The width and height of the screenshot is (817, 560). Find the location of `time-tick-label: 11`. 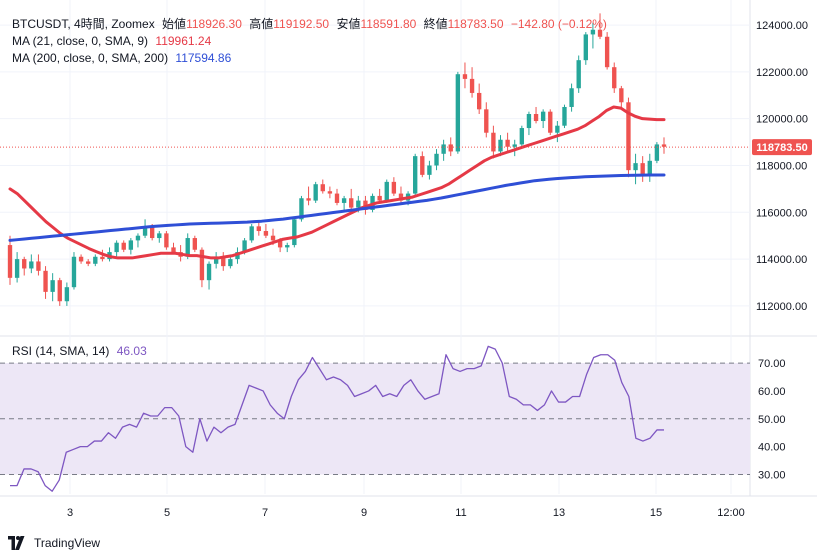

time-tick-label: 11 is located at coordinates (460, 513).